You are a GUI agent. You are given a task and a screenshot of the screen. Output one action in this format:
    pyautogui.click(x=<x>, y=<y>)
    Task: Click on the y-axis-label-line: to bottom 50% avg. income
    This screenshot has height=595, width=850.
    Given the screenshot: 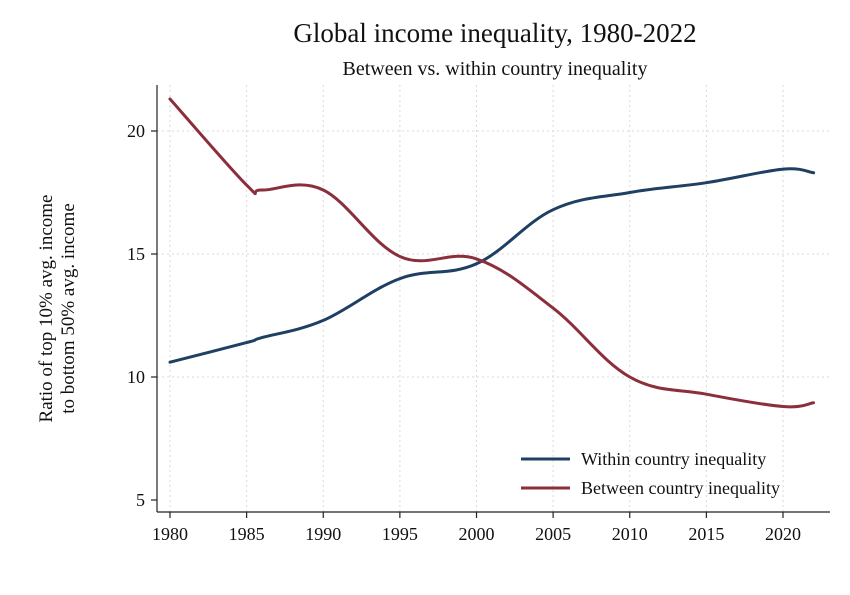 What is the action you would take?
    pyautogui.click(x=68, y=308)
    